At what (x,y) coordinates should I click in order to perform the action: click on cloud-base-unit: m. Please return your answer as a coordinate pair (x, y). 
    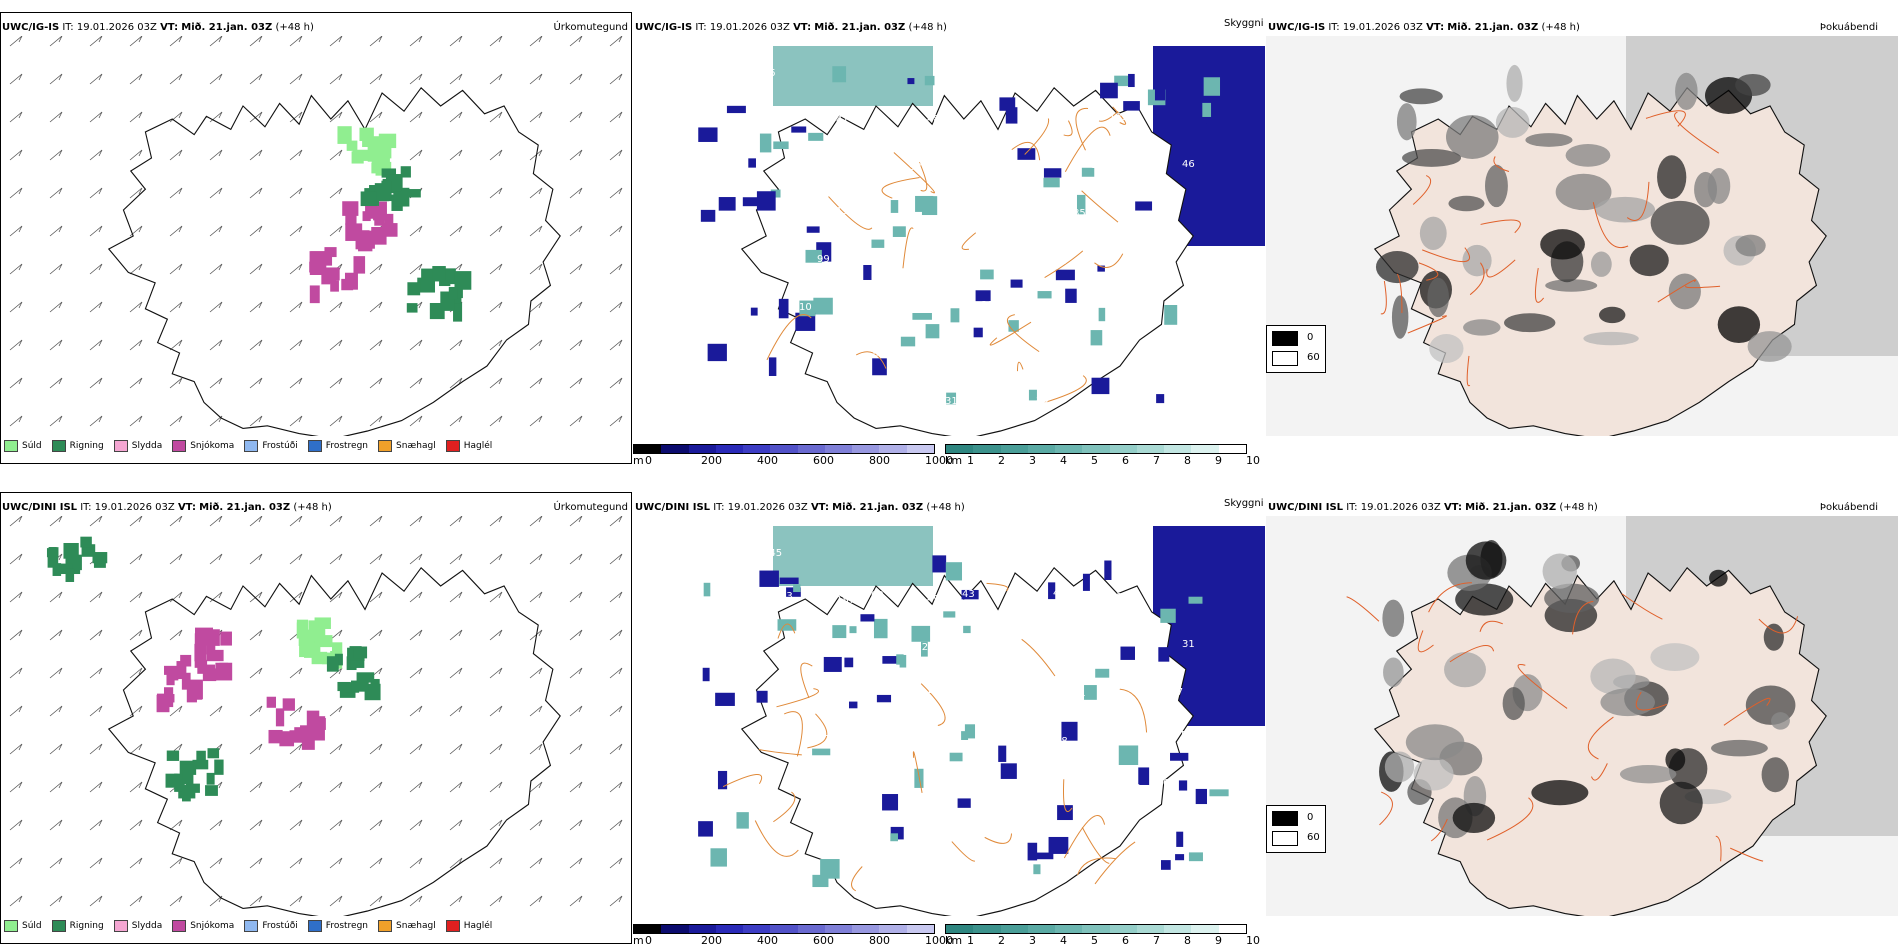
    Looking at the image, I should click on (638, 460).